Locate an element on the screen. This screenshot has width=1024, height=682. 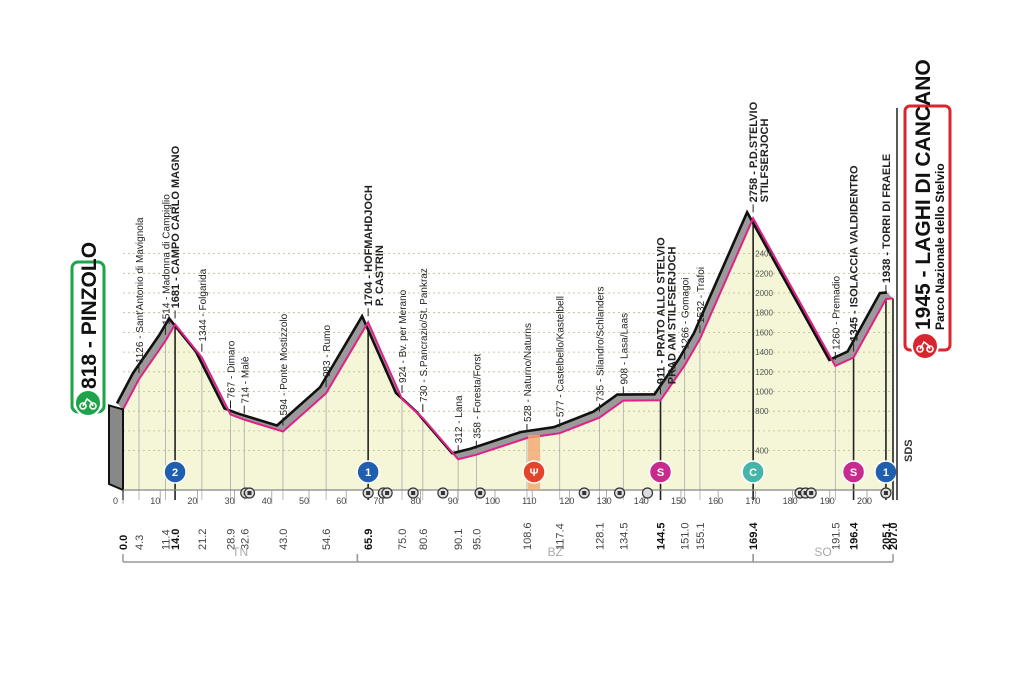
finish-label: 1945 - LAGHI DI CANCANO is located at coordinates (923, 194).